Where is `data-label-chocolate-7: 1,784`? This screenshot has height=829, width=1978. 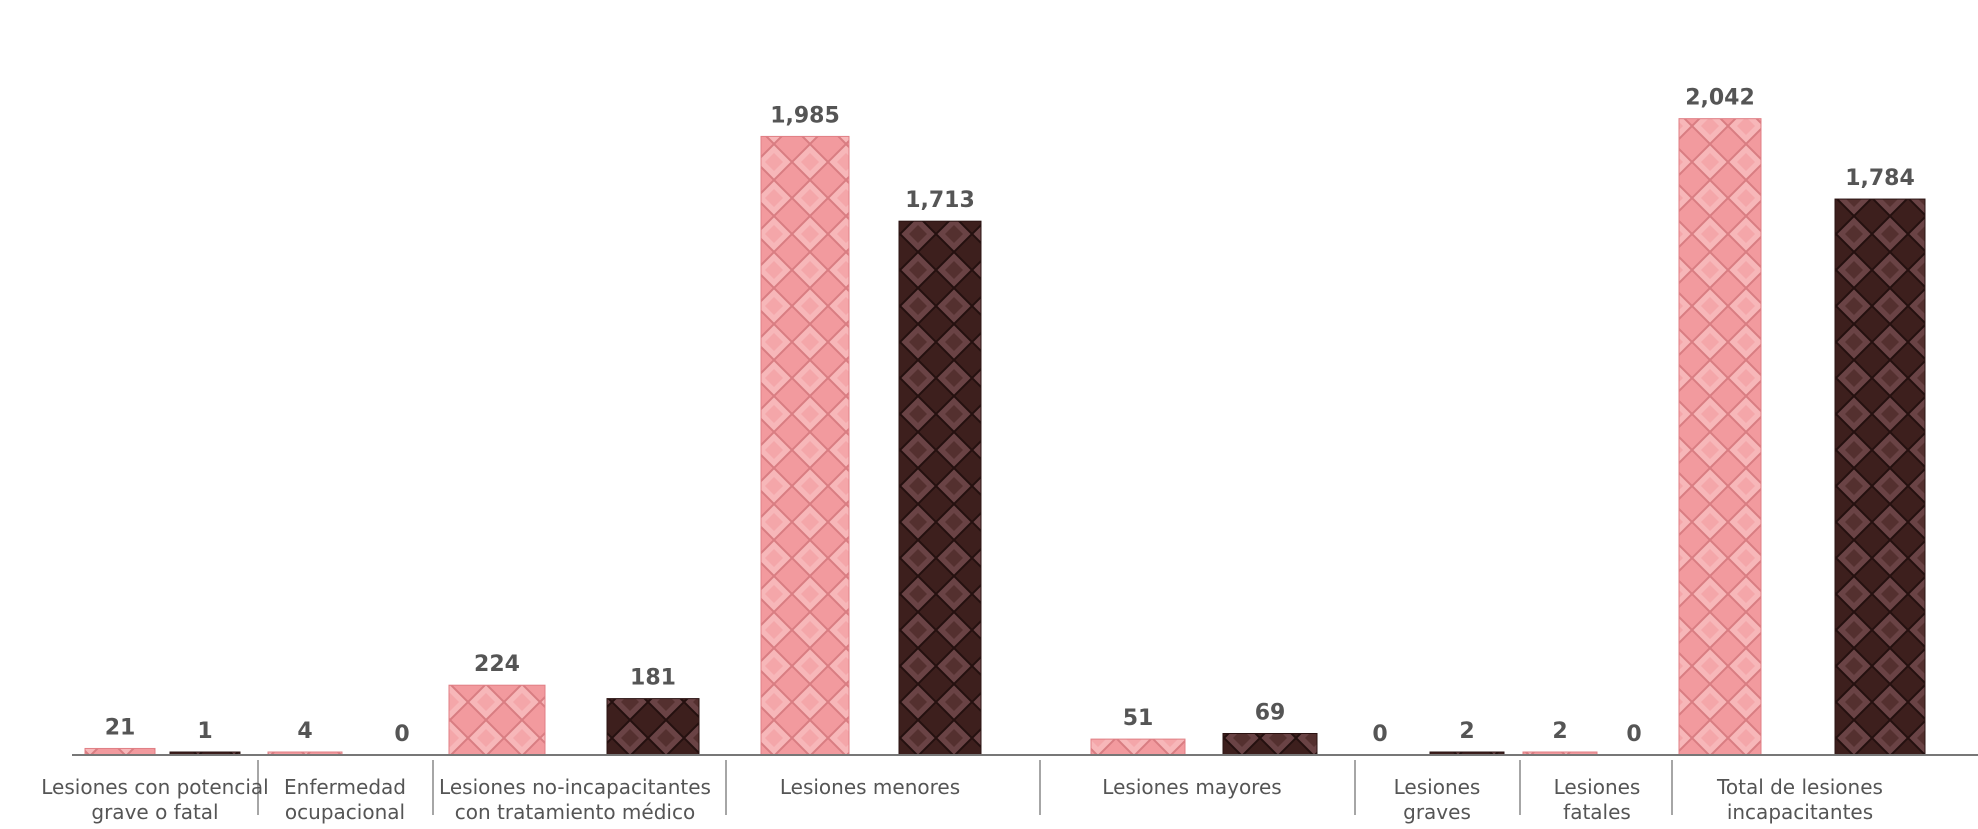 data-label-chocolate-7: 1,784 is located at coordinates (1880, 178).